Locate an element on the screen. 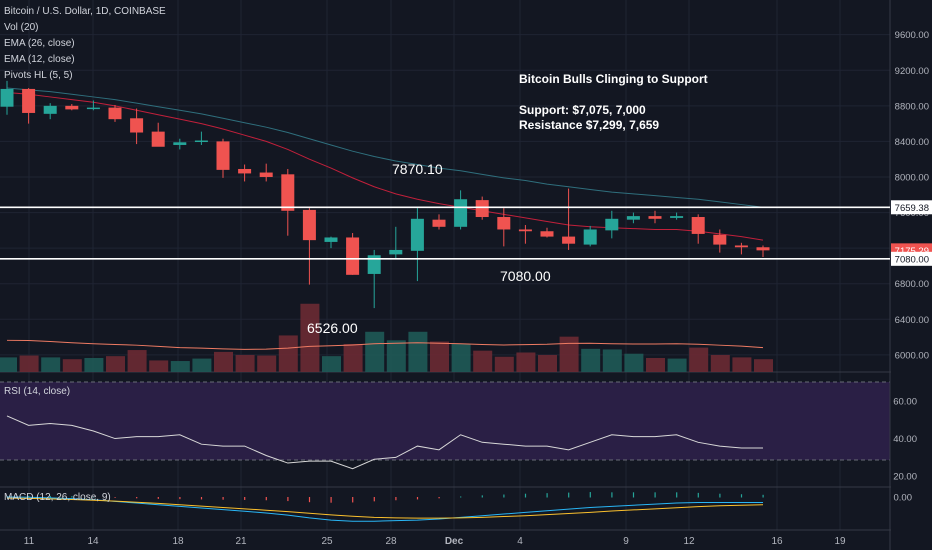 The height and width of the screenshot is (550, 932). time-tick-label: 16 is located at coordinates (777, 541).